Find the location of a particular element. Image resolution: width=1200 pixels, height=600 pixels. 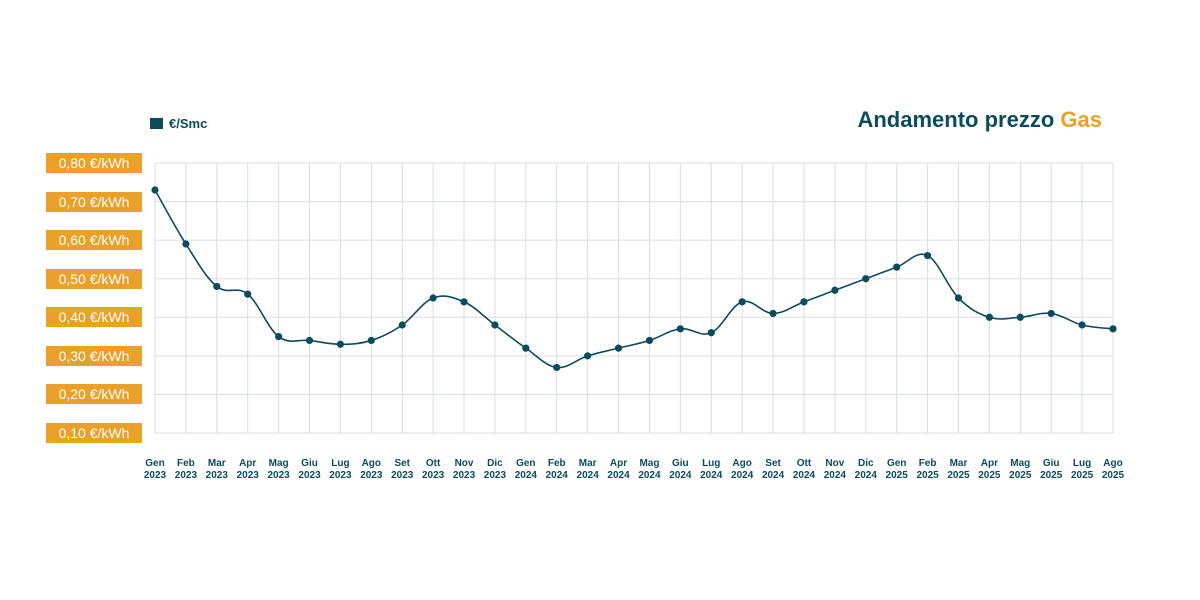

x-tick-label: Ago 2023 is located at coordinates (371, 470).